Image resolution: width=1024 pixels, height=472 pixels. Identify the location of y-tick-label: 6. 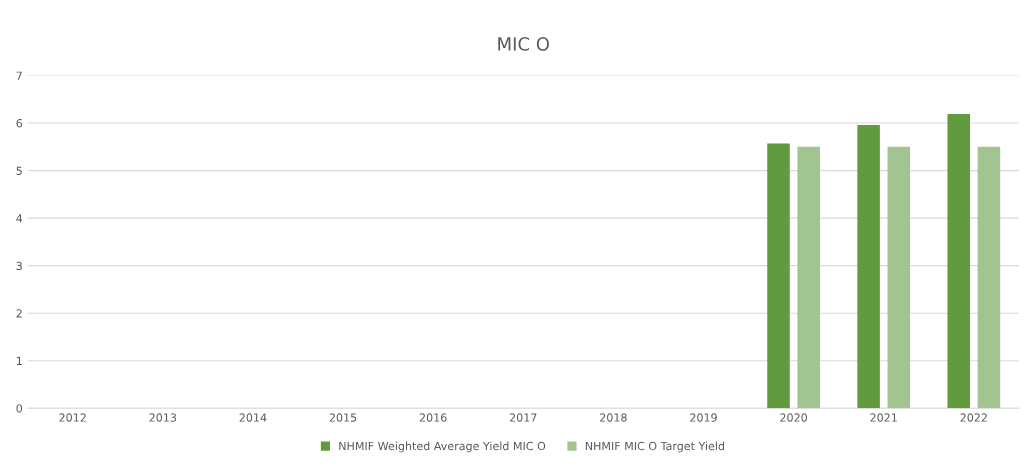
(19, 123).